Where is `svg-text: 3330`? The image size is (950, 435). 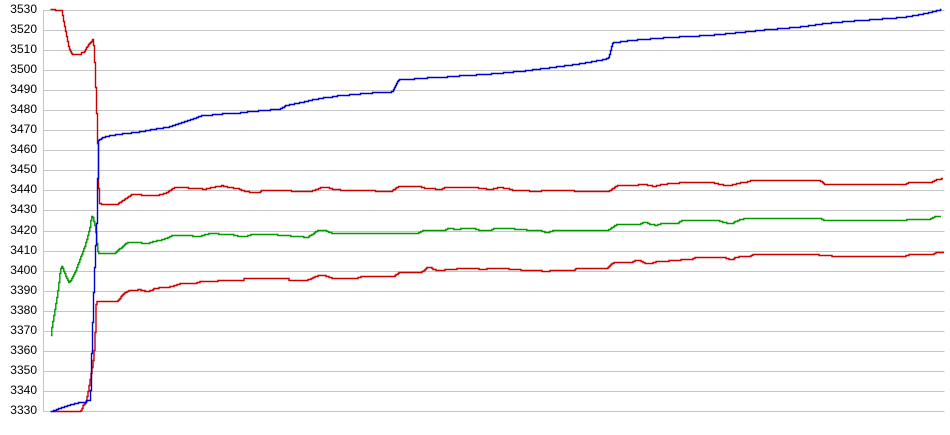 svg-text: 3330 is located at coordinates (23, 410).